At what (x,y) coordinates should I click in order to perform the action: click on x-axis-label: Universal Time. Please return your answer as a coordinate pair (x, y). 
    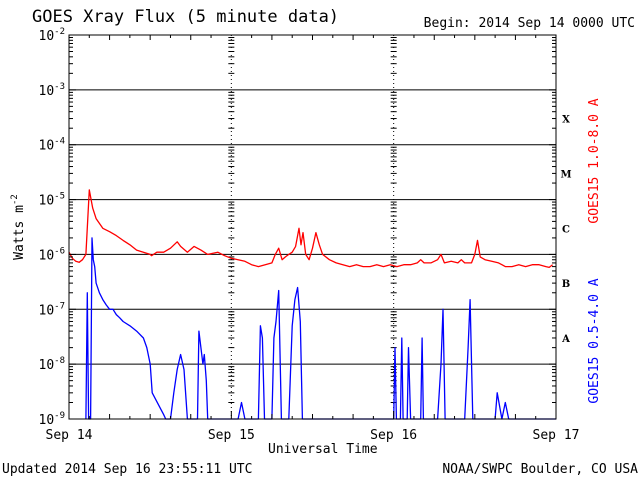
    Looking at the image, I should click on (323, 449).